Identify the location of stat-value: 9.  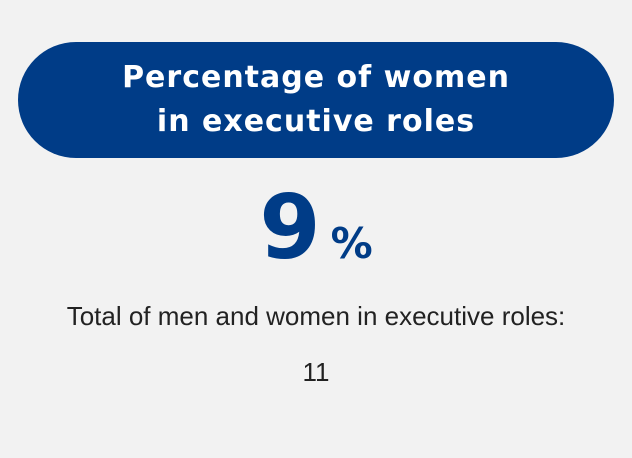
(290, 227).